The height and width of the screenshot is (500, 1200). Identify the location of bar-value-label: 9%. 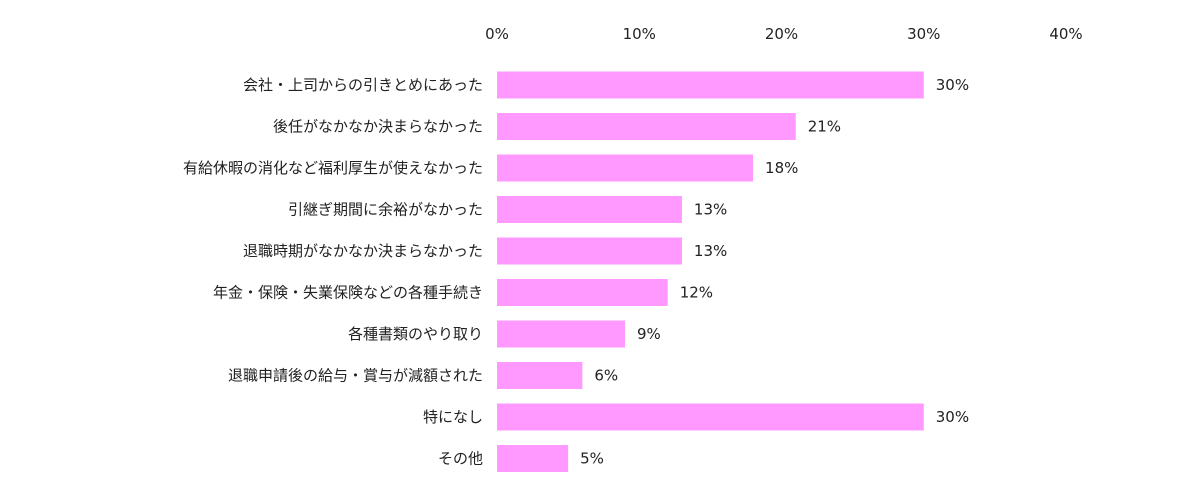
(649, 334).